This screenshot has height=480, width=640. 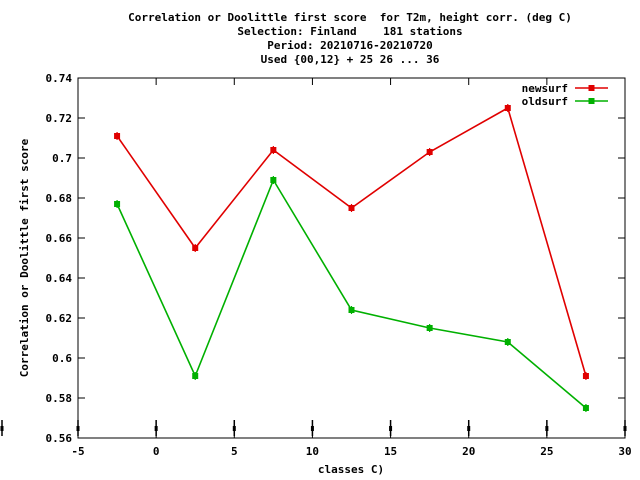 What do you see at coordinates (62, 358) in the screenshot?
I see `y-tick-label: 0.6` at bounding box center [62, 358].